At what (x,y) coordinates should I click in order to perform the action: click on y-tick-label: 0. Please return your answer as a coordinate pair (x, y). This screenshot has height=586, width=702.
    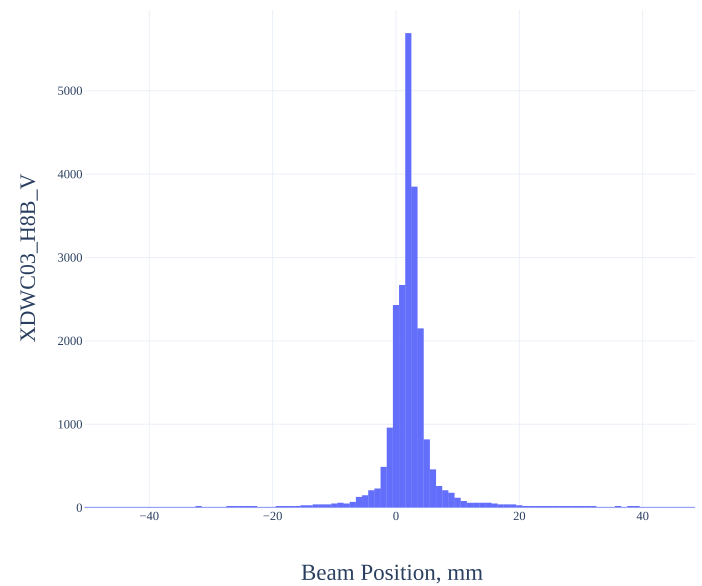
    Looking at the image, I should click on (79, 507).